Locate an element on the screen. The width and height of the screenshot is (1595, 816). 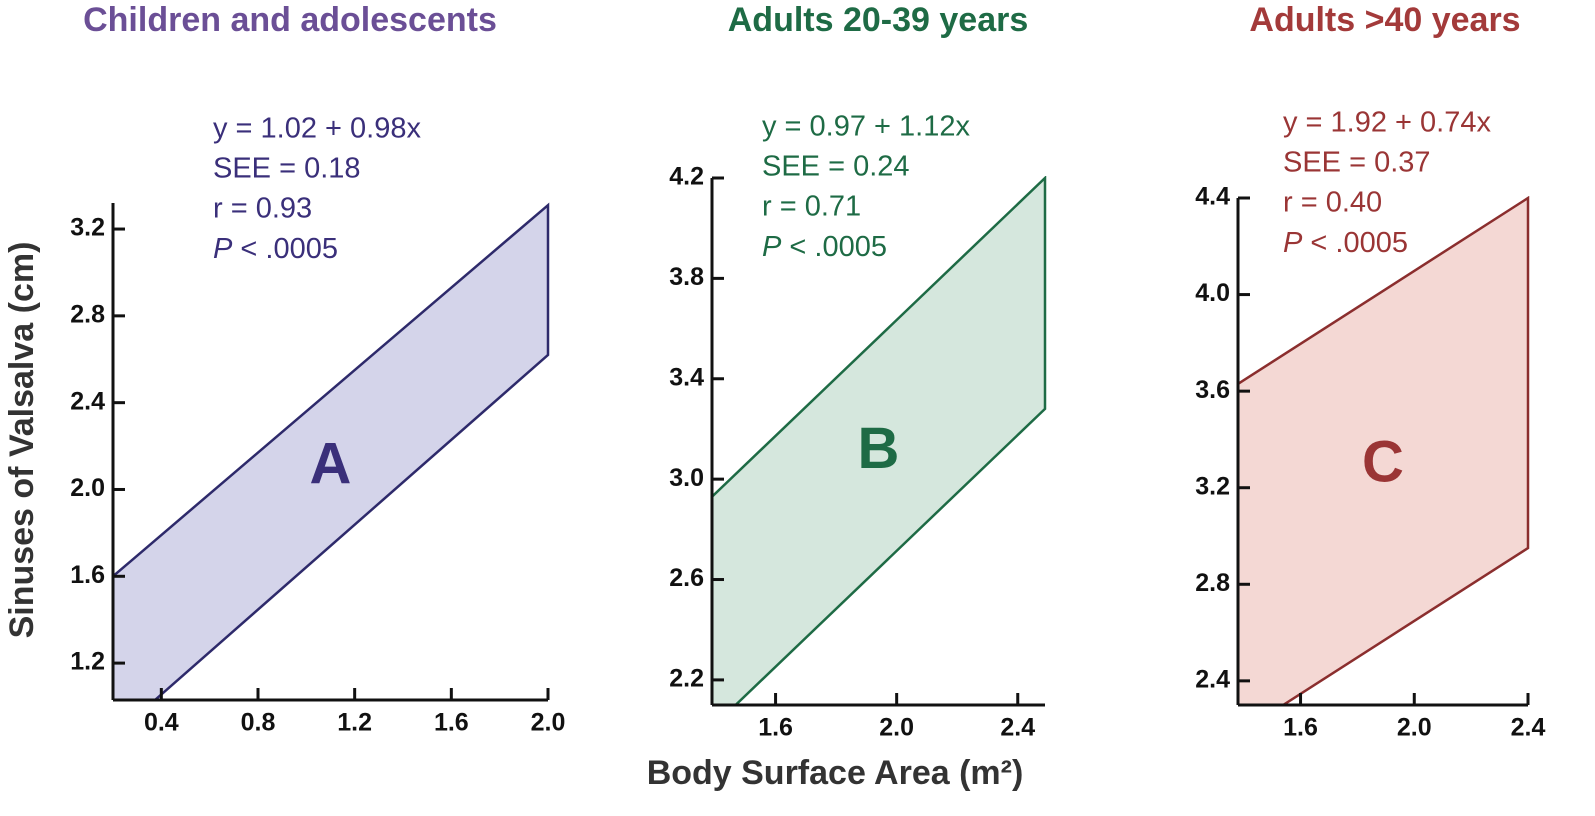
annotation: r = 0.40 is located at coordinates (1332, 203).